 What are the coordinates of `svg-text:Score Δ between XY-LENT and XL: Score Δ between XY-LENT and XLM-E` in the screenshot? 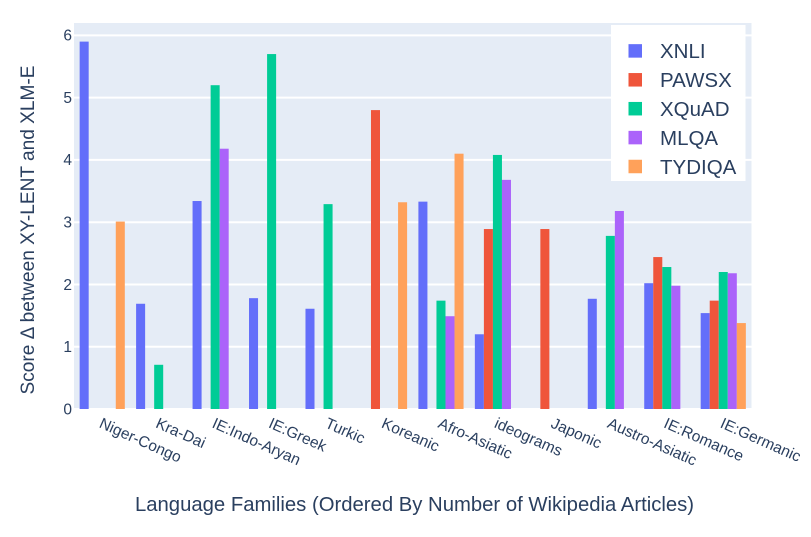 It's located at (28, 229).